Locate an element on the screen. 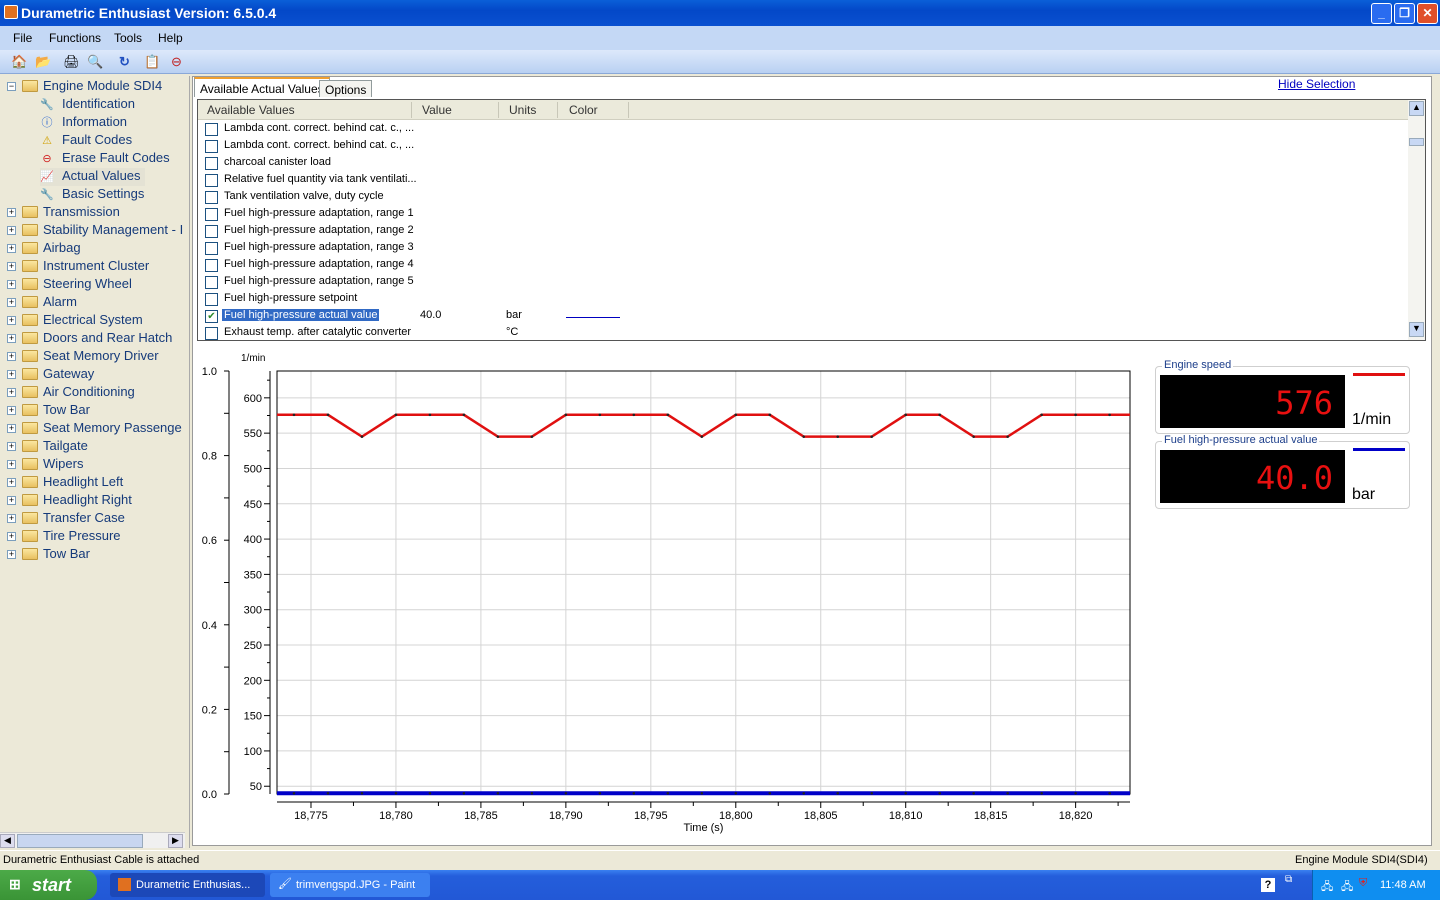  list-item: Tank ventilation valve, duty cycle is located at coordinates (514, 197).